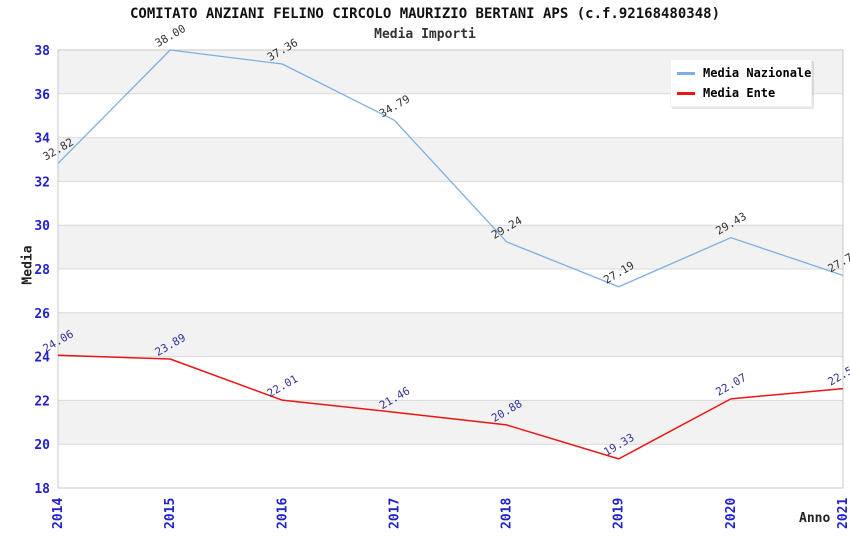 Image resolution: width=850 pixels, height=550 pixels. I want to click on data-point-label: 34.79, so click(394, 106).